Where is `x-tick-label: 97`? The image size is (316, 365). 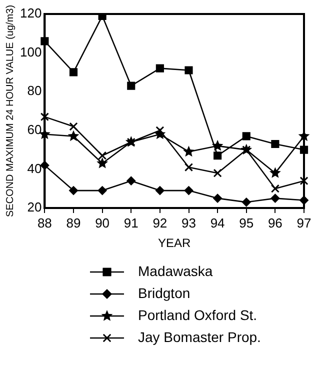
x-tick-label: 97 is located at coordinates (304, 222).